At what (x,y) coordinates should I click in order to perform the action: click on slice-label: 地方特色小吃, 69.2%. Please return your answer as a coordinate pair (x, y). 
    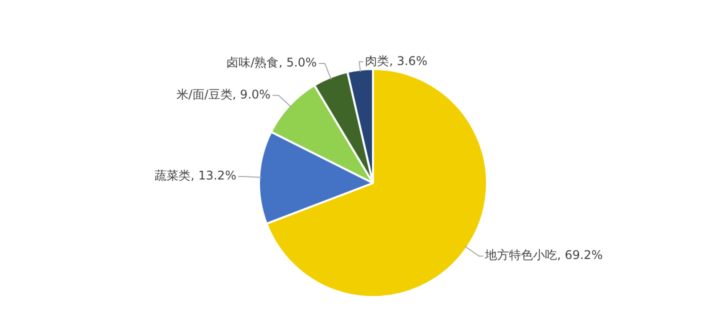
    Looking at the image, I should click on (543, 255).